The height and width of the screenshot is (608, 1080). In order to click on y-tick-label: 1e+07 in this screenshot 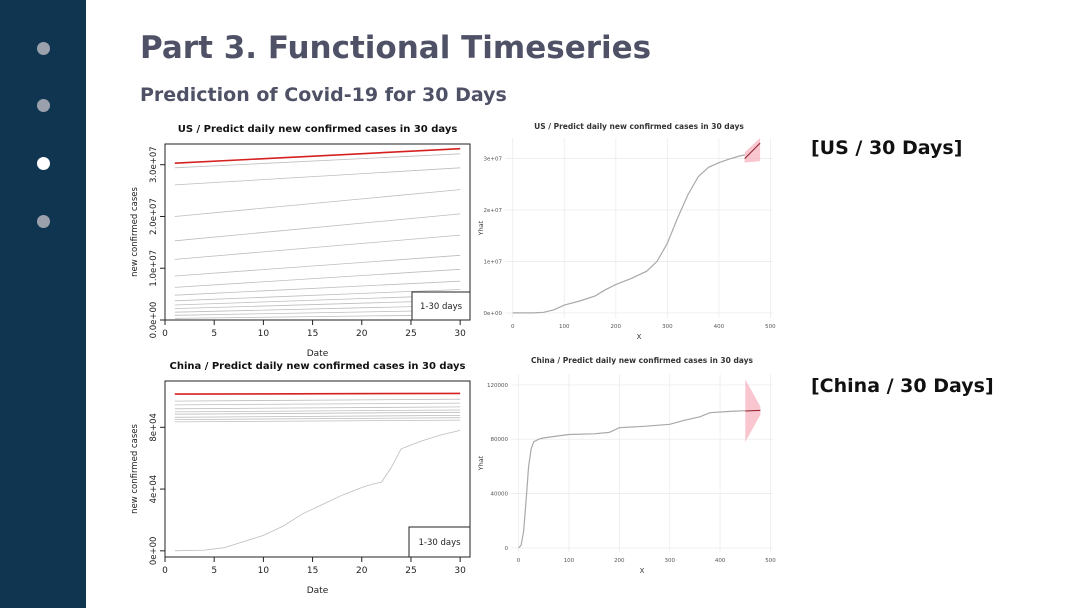, I will do `click(493, 262)`.